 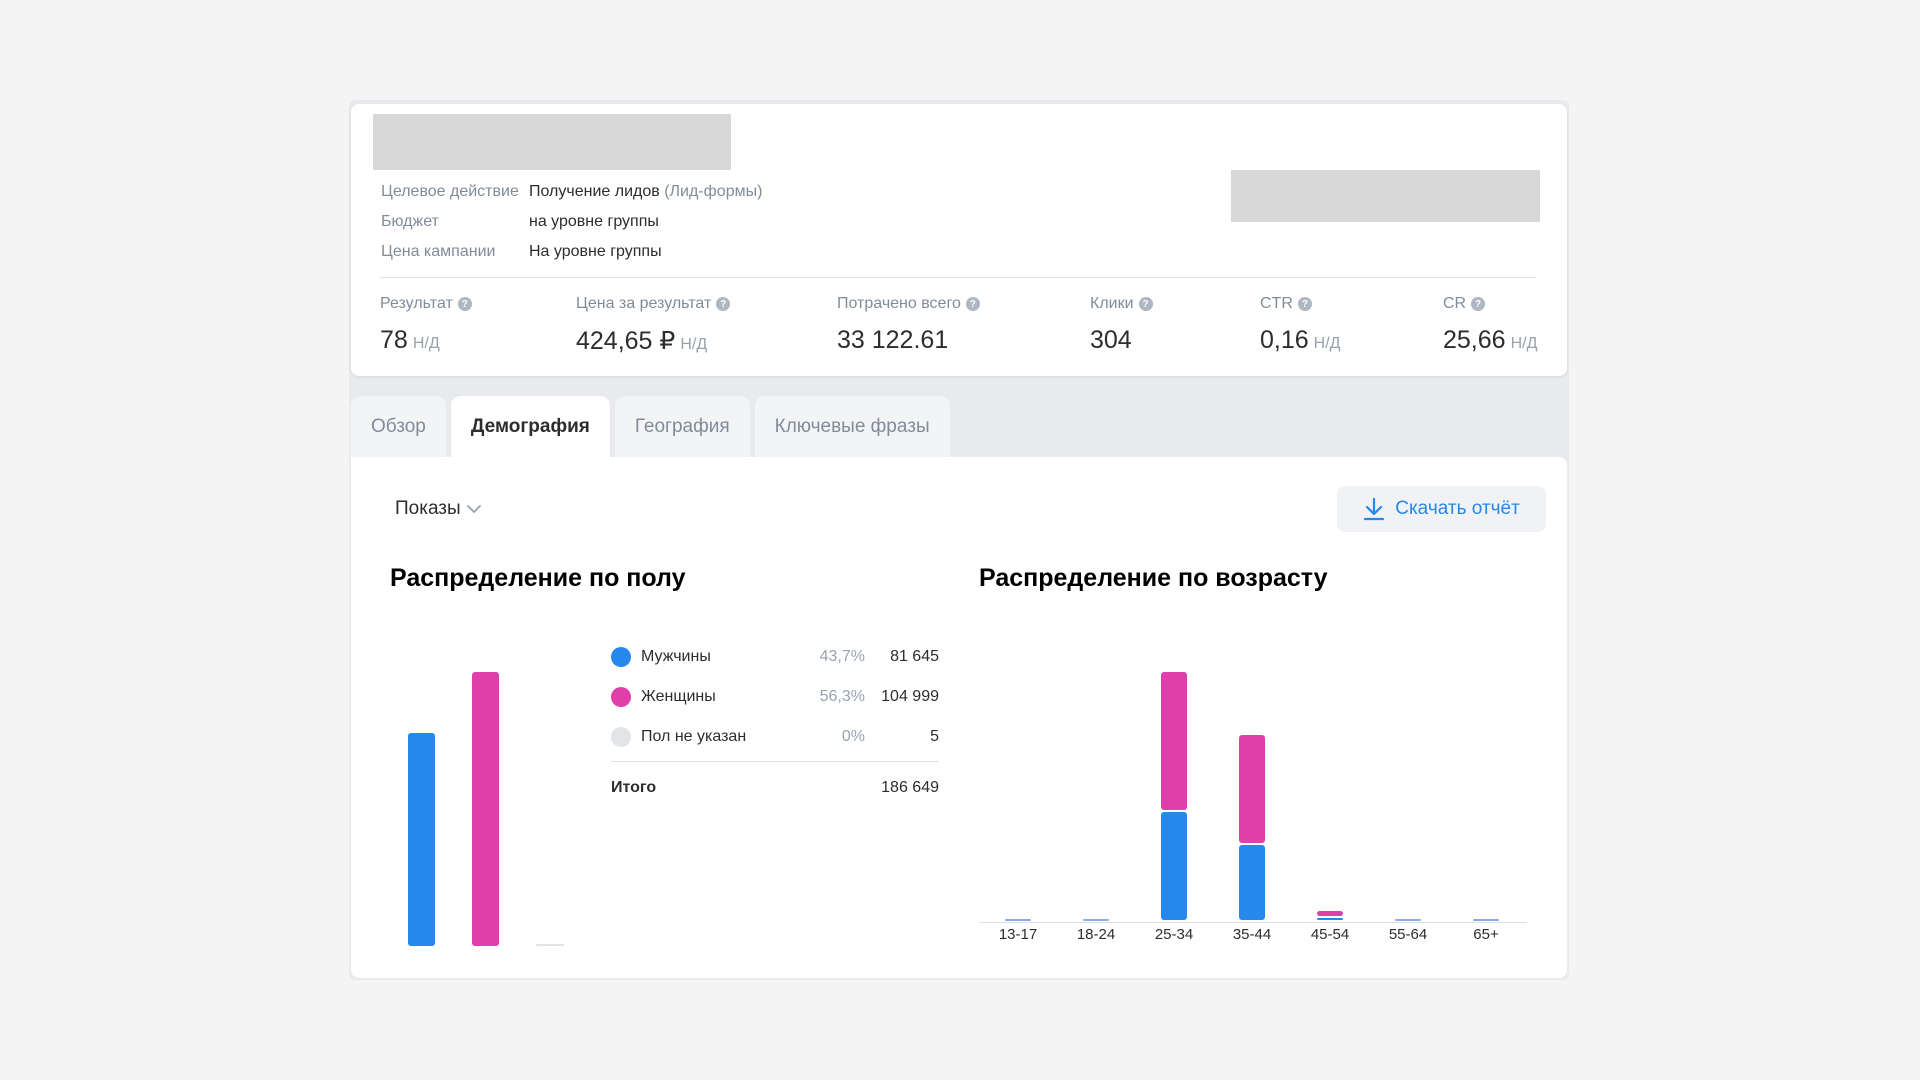 I want to click on info-value: на уровне группы, so click(x=594, y=221).